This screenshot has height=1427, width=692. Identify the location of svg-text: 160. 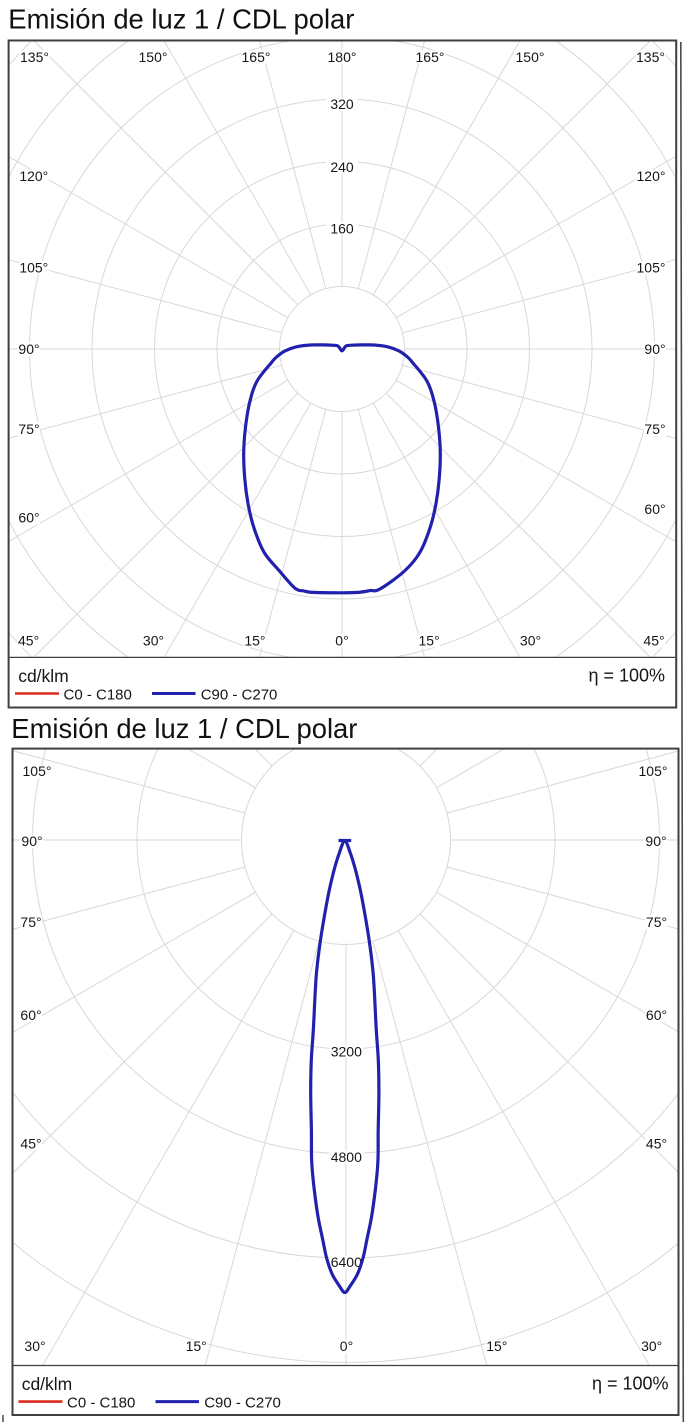
(342, 228).